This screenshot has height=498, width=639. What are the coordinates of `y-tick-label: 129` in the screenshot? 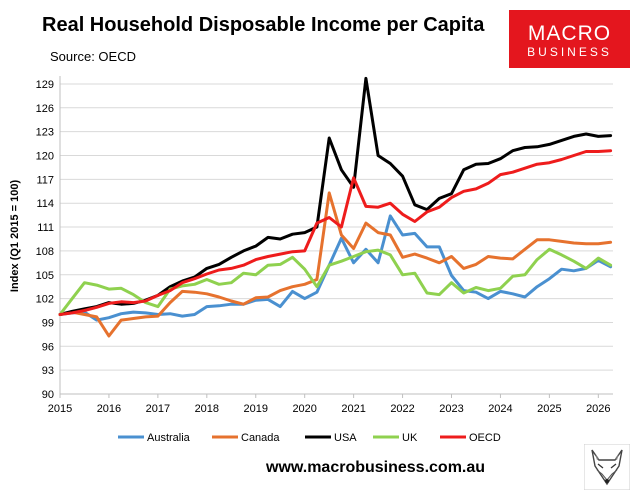 It's located at (45, 85).